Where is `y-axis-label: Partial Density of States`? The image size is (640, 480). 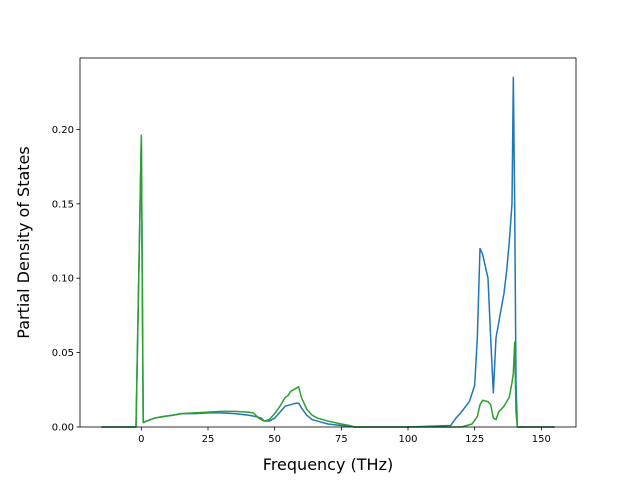
y-axis-label: Partial Density of States is located at coordinates (23, 242).